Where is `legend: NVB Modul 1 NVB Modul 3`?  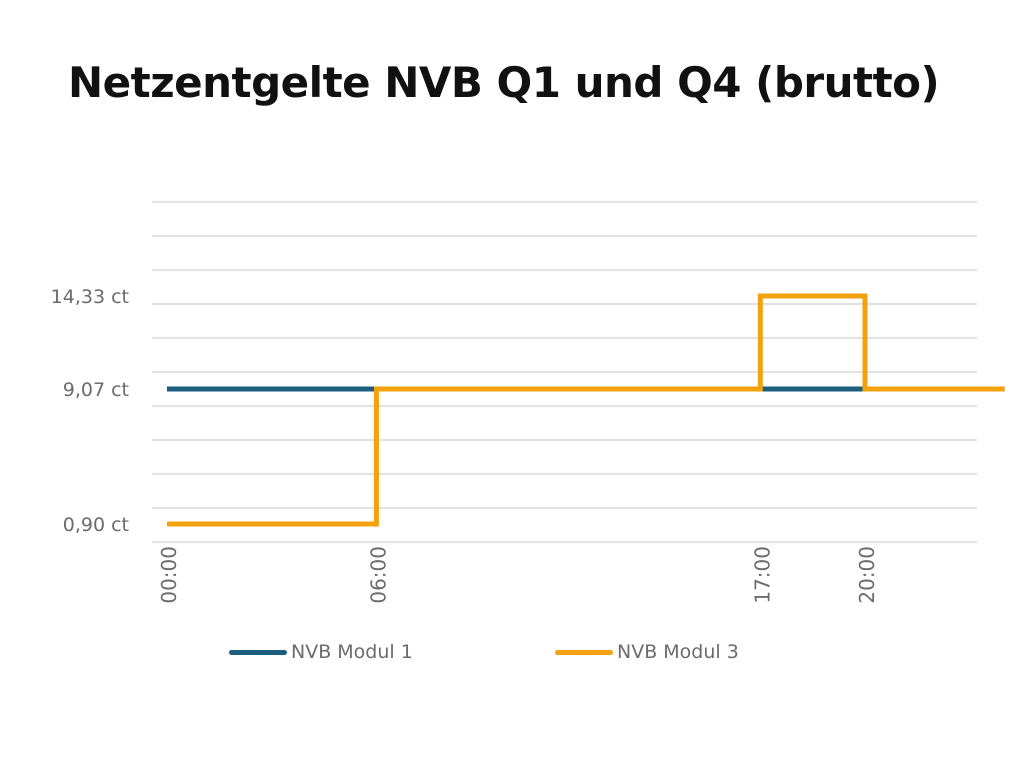 legend: NVB Modul 1 NVB Modul 3 is located at coordinates (512, 655).